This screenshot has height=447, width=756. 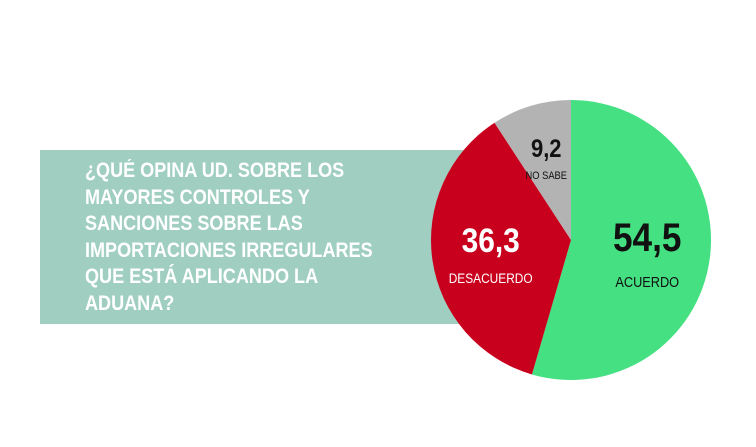 I want to click on slice-label-desacuerdo: DESACUERDO, so click(x=491, y=278).